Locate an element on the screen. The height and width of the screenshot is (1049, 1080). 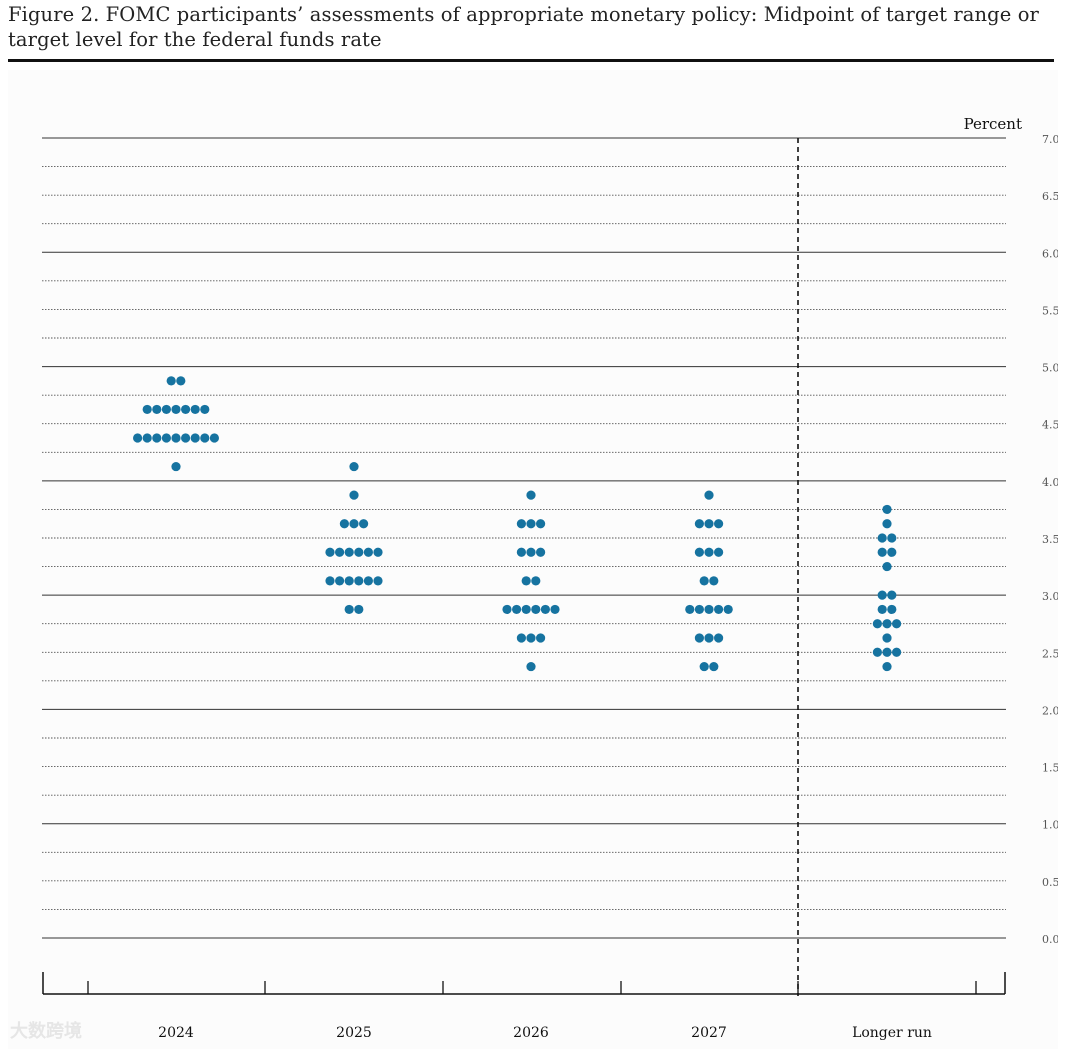
y-axis-label: Percent is located at coordinates (993, 124).